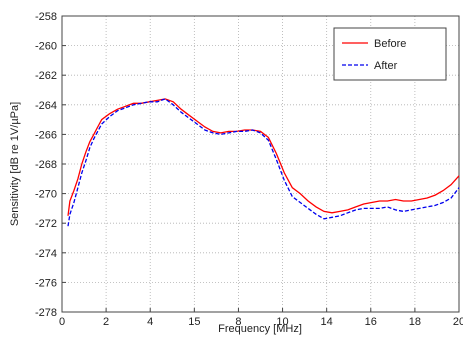  What do you see at coordinates (327, 322) in the screenshot?
I see `x-tick-label: 14` at bounding box center [327, 322].